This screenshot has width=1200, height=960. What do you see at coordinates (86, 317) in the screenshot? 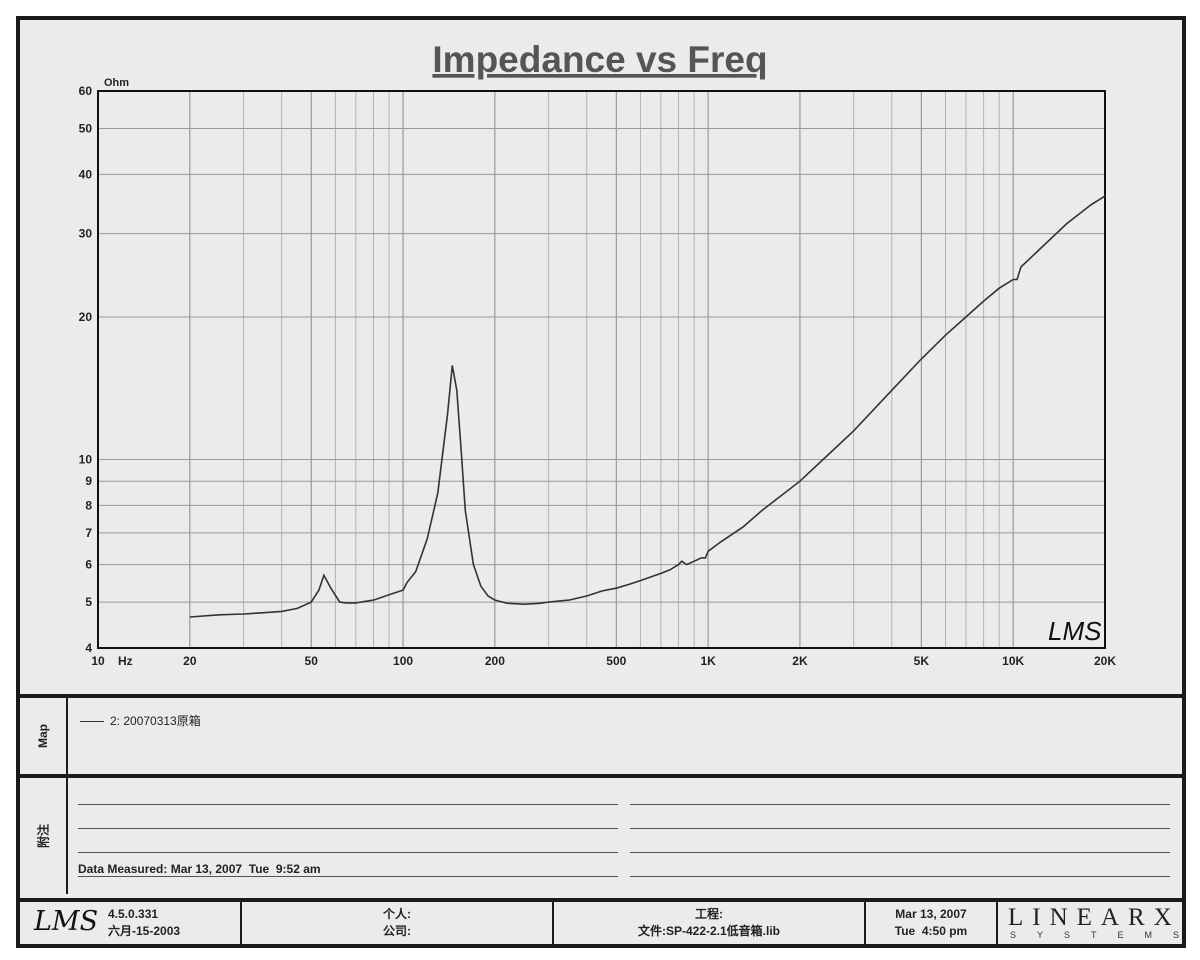
I see `y-tick-label: 20` at bounding box center [86, 317].